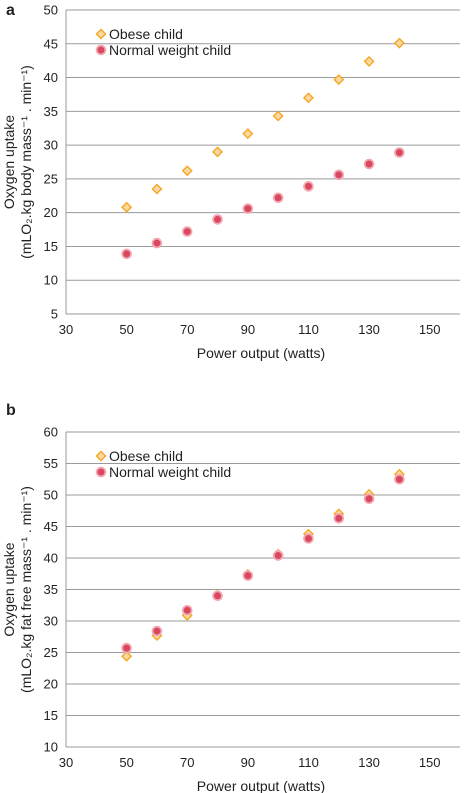 The height and width of the screenshot is (793, 473). I want to click on panel-label: a, so click(10, 10).